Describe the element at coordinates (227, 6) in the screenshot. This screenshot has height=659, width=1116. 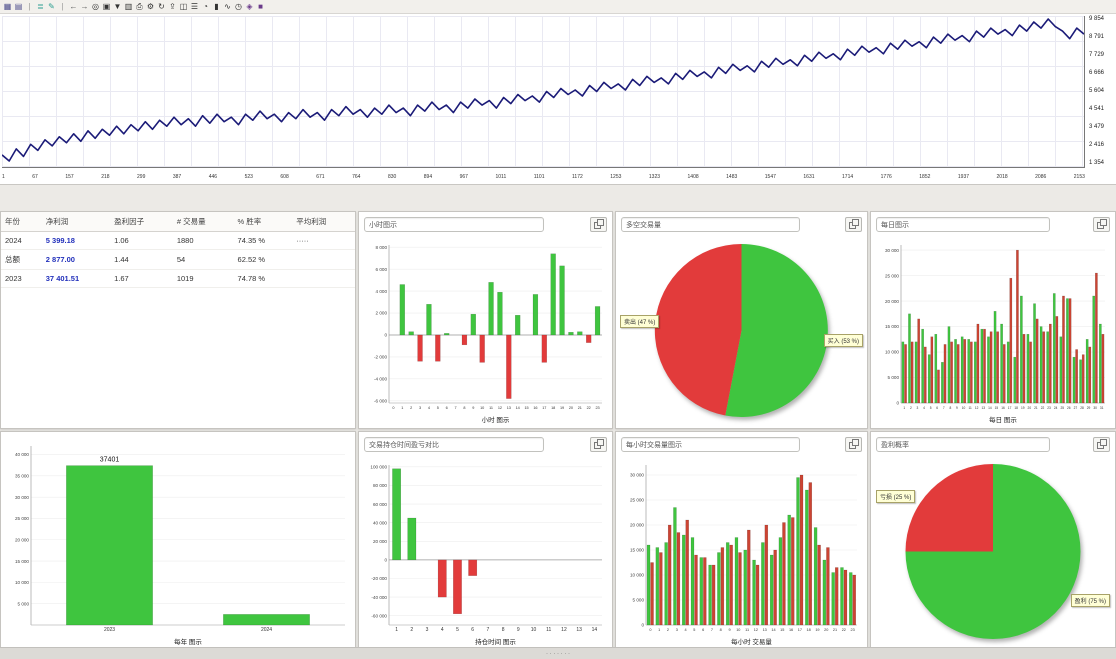
I see `line-icon: ∿` at that location.